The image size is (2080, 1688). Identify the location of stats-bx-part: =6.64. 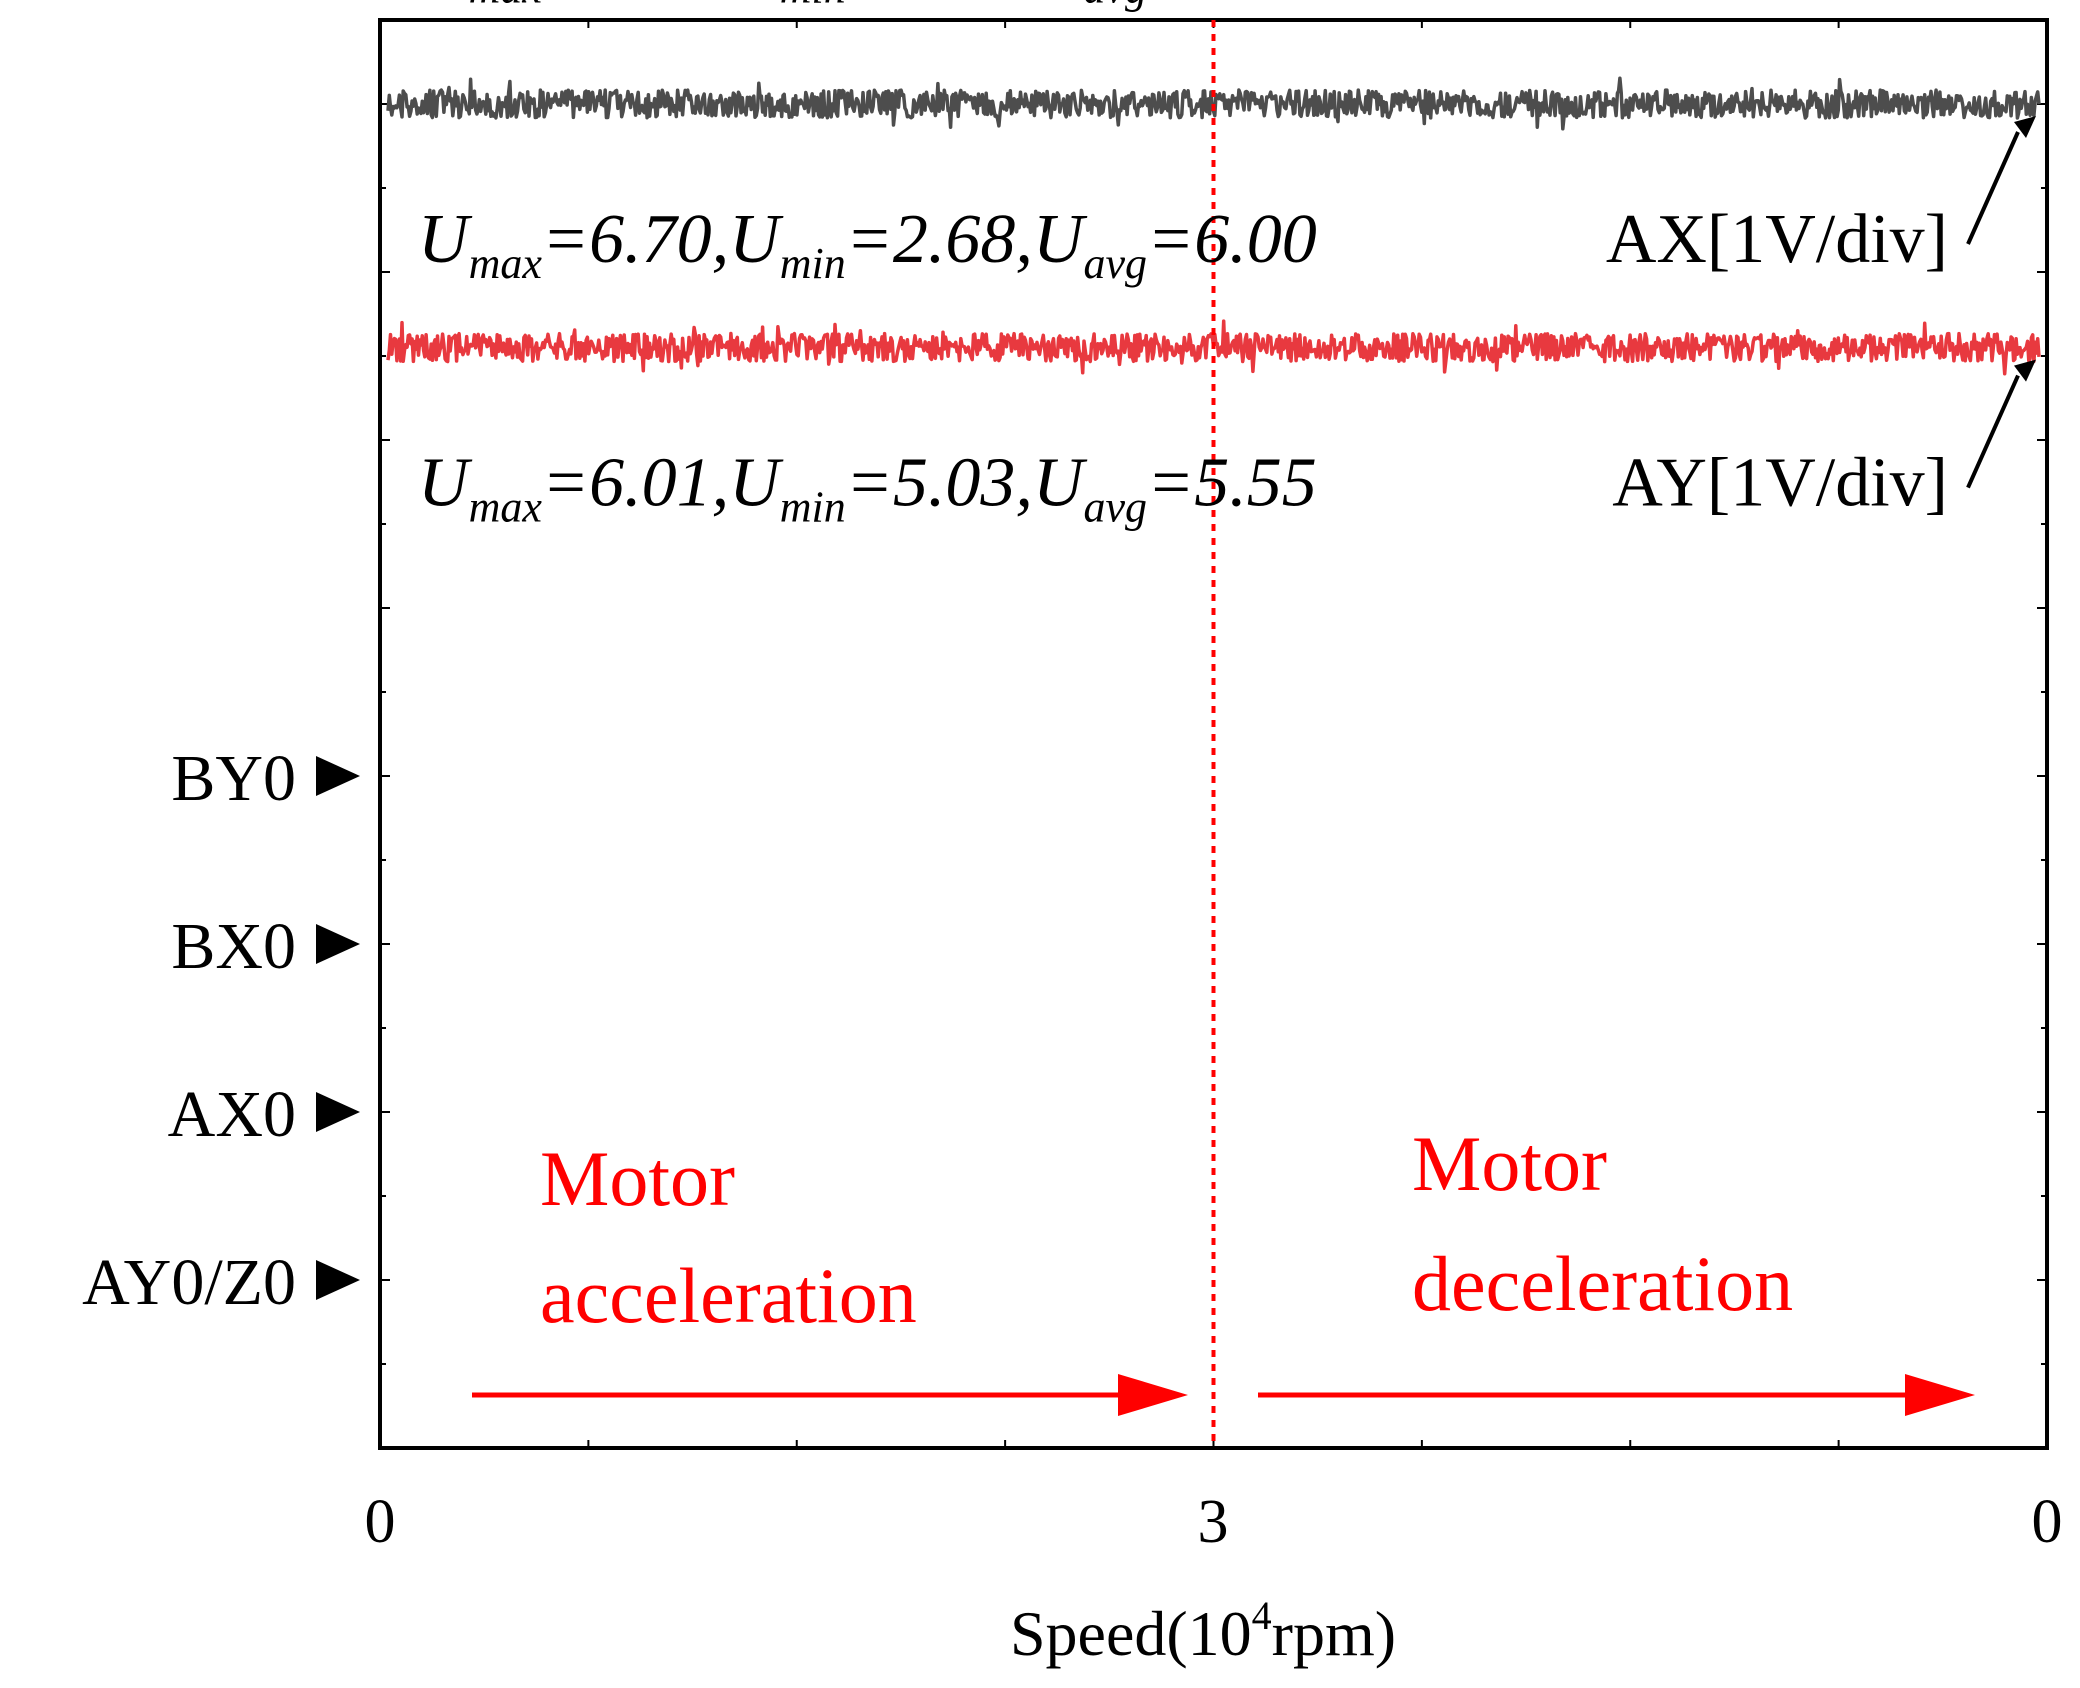
(1232, 1).